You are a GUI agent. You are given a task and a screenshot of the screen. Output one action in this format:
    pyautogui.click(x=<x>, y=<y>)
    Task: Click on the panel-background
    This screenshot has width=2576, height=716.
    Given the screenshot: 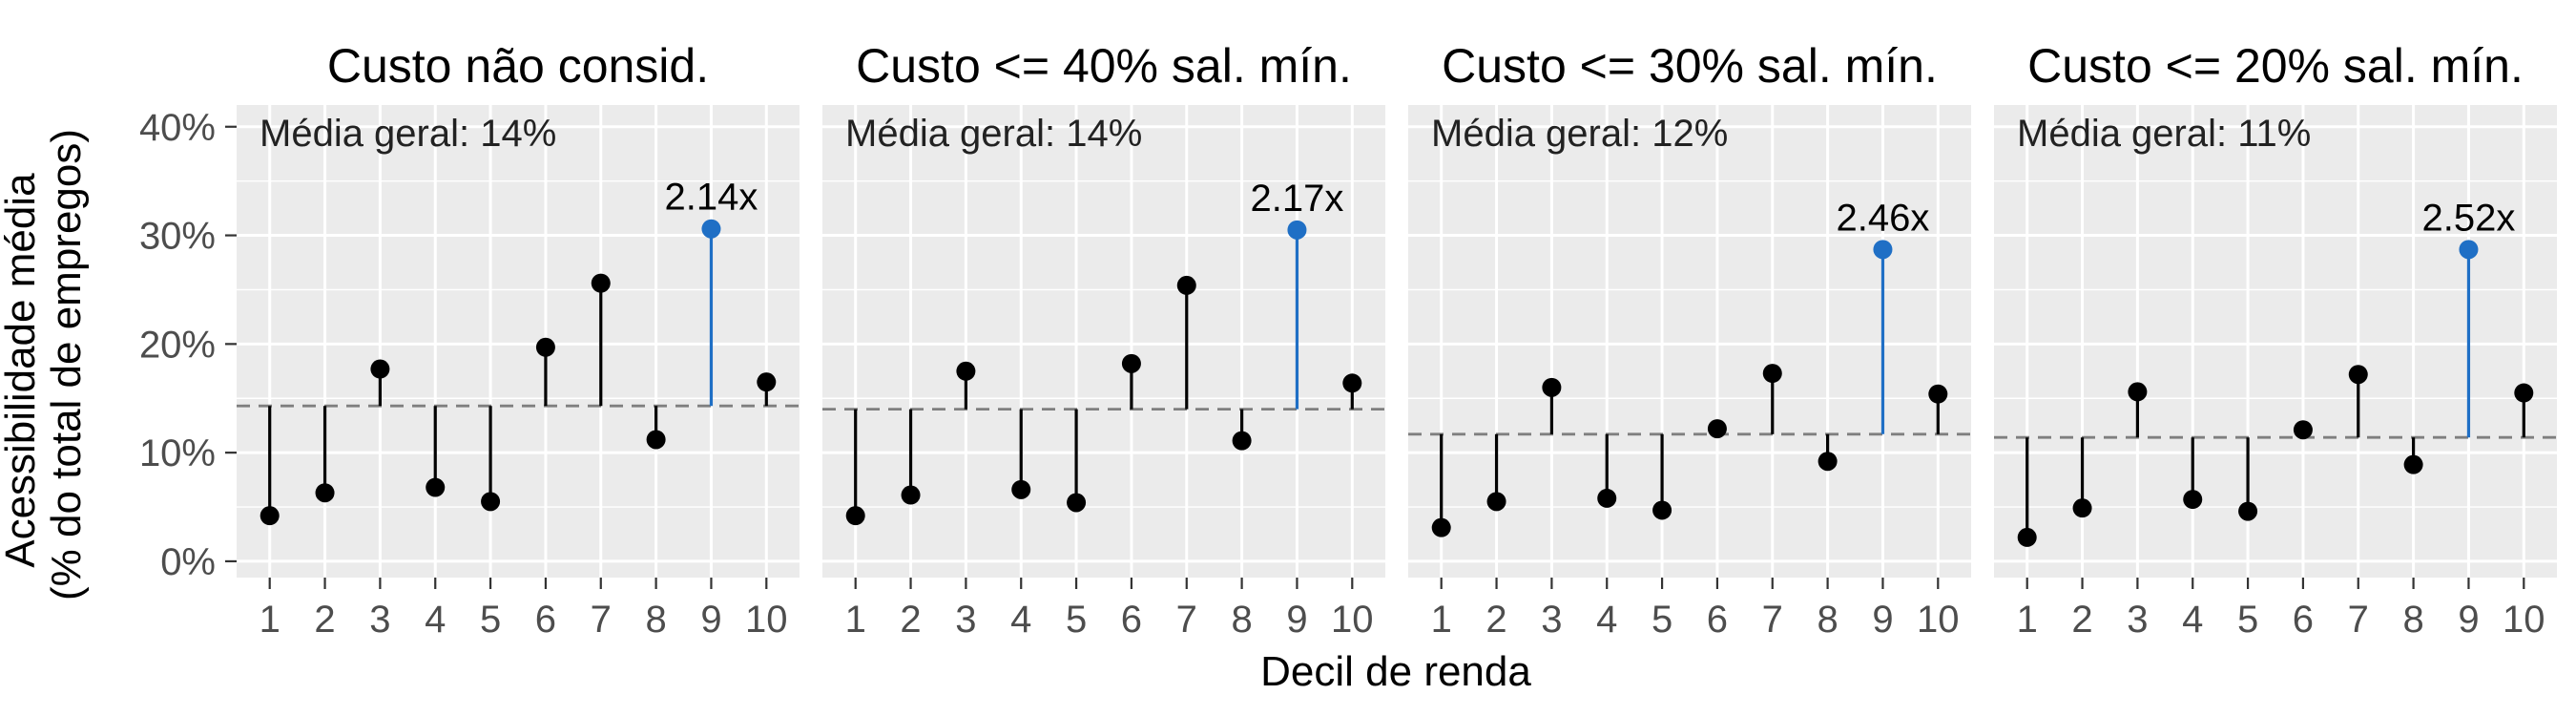 What is the action you would take?
    pyautogui.click(x=2275, y=341)
    